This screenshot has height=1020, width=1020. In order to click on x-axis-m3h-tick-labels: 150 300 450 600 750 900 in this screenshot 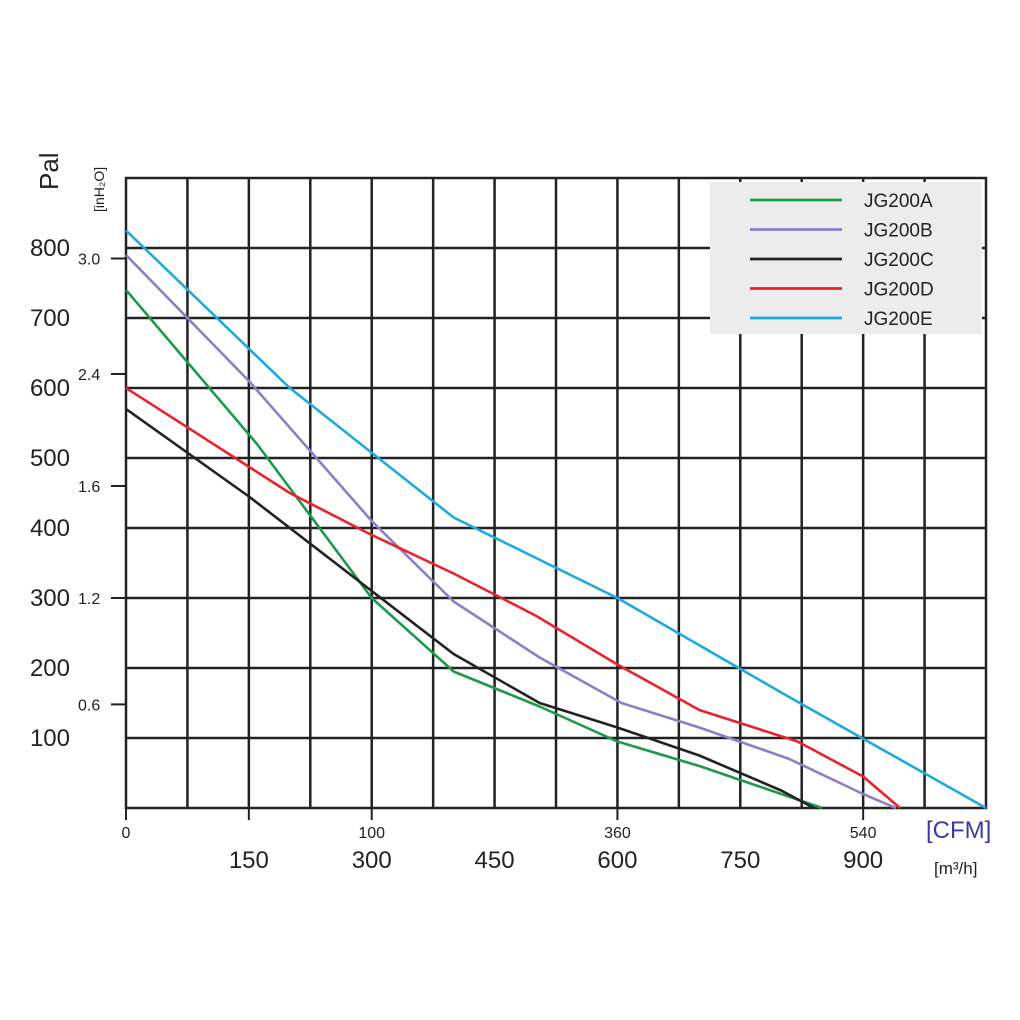, I will do `click(504, 841)`.